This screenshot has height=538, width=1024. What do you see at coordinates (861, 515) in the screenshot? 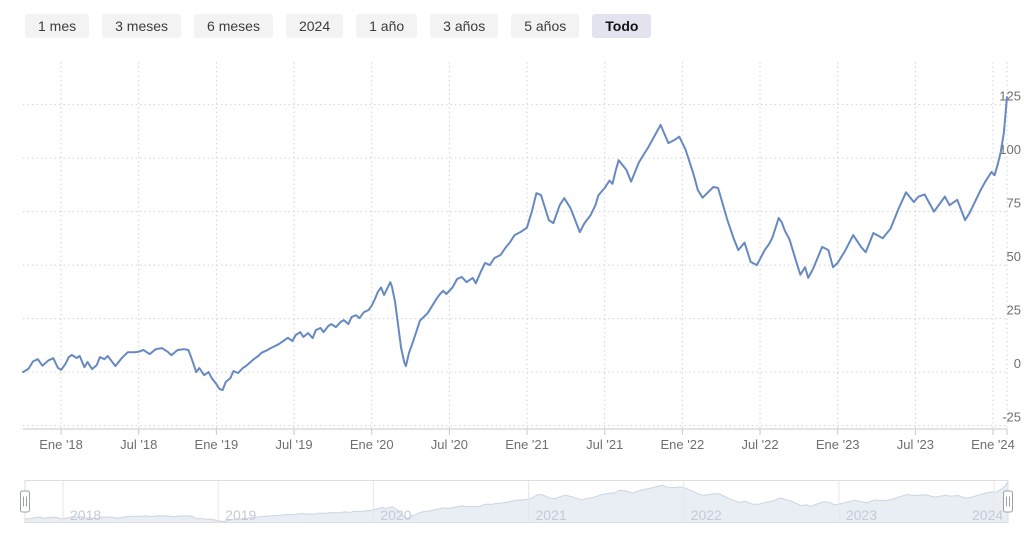
I see `navigator-year-label: 2023` at bounding box center [861, 515].